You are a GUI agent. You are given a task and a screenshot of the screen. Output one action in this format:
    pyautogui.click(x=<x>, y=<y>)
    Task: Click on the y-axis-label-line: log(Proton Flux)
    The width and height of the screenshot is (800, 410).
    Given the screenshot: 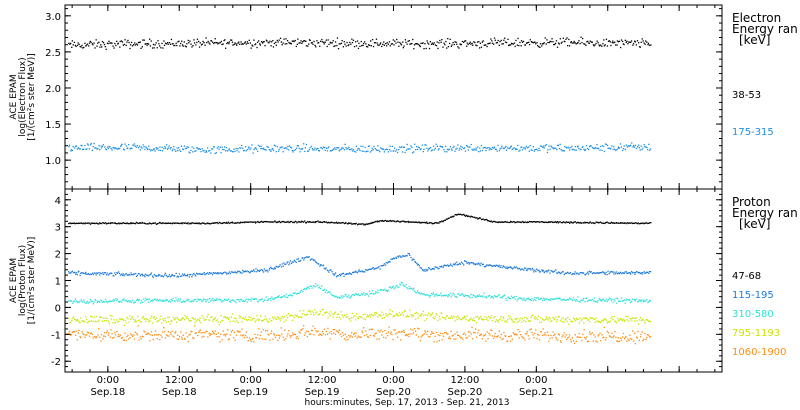 What is the action you would take?
    pyautogui.click(x=23, y=280)
    